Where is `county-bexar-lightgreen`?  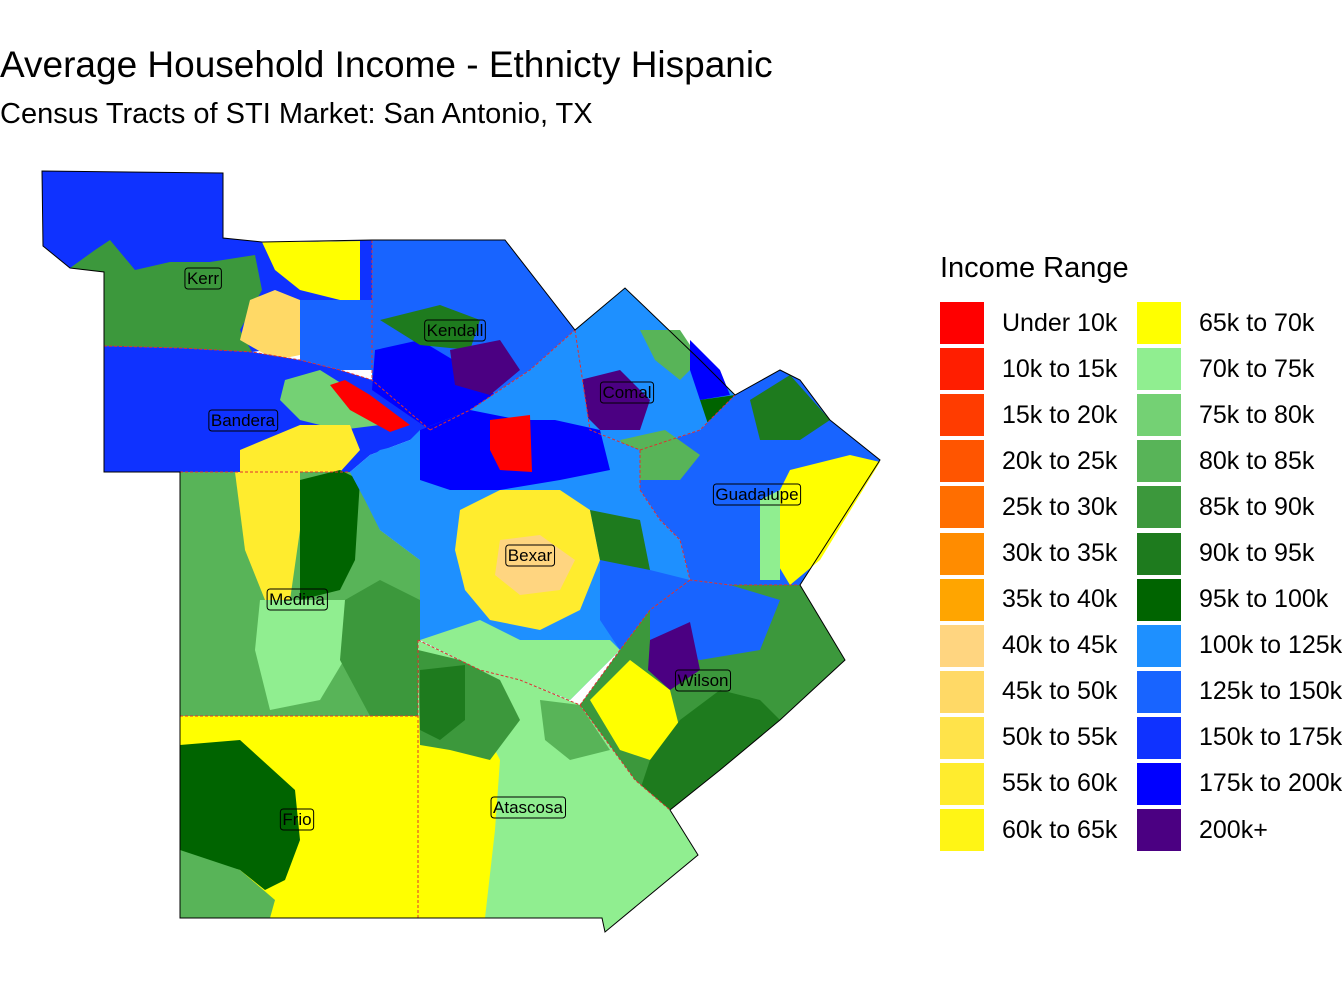 county-bexar-lightgreen is located at coordinates (520, 660).